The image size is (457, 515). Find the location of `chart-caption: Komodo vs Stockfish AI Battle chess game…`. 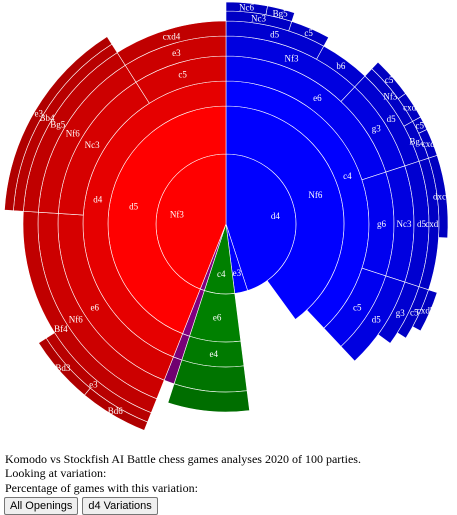

chart-caption: Komodo vs Stockfish AI Battle chess game… is located at coordinates (183, 459).